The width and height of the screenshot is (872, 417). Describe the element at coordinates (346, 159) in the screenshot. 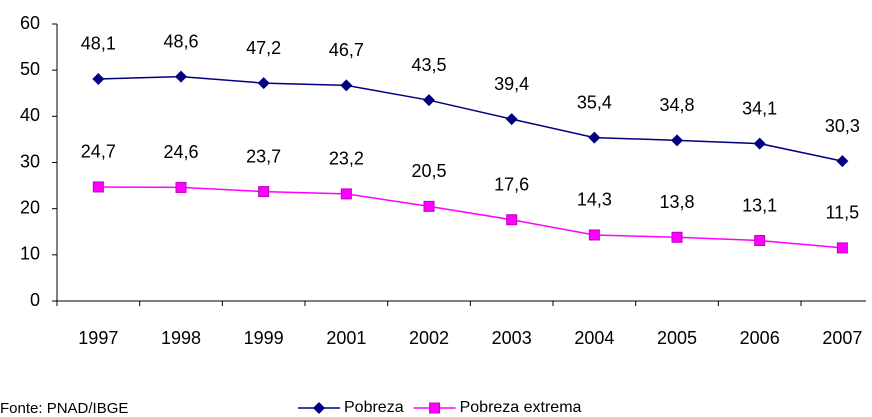

I see `data-label: 23,2` at that location.